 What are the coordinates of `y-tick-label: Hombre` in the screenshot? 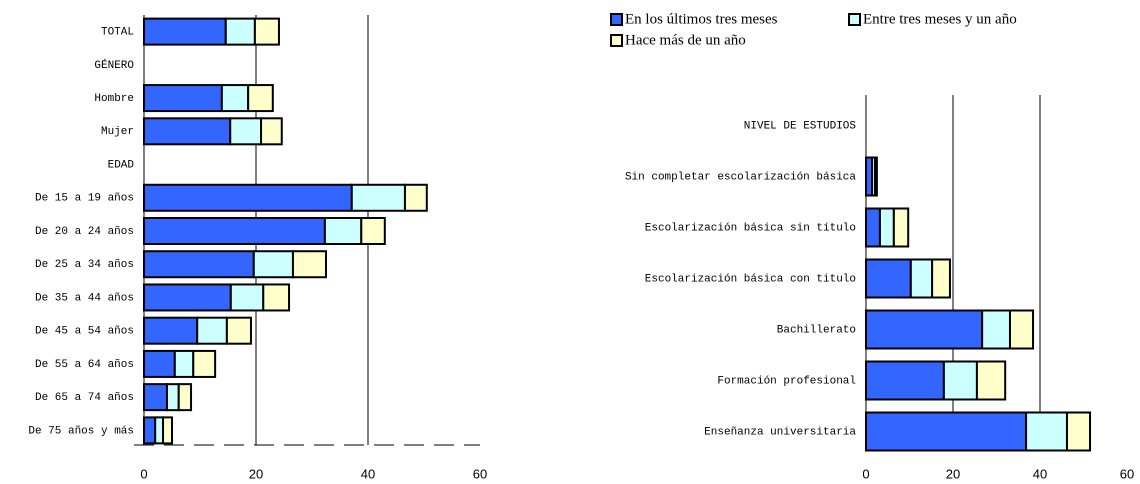 It's located at (114, 99).